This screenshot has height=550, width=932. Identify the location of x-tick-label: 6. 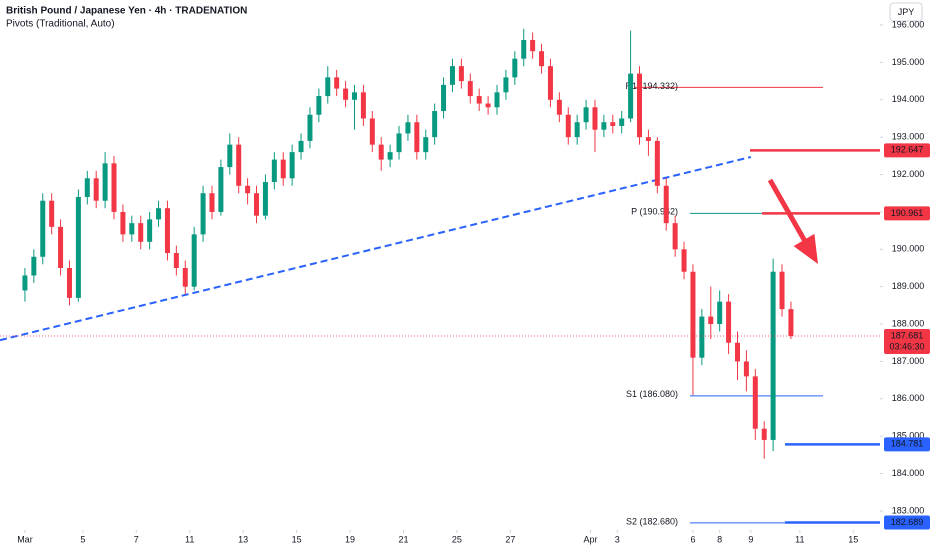
(692, 539).